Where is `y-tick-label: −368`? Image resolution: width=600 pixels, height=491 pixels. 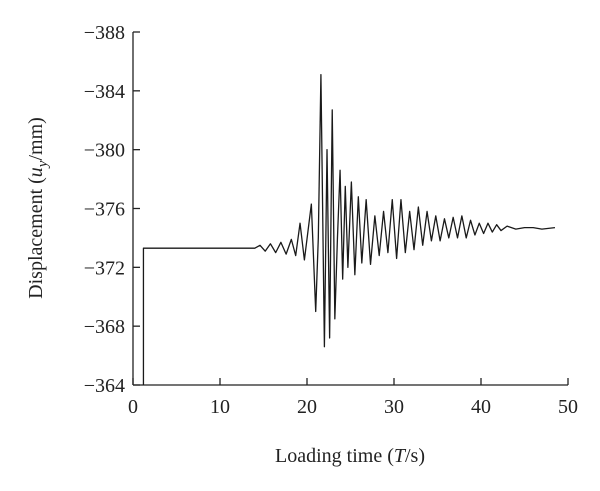
y-tick-label: −368 is located at coordinates (104, 327).